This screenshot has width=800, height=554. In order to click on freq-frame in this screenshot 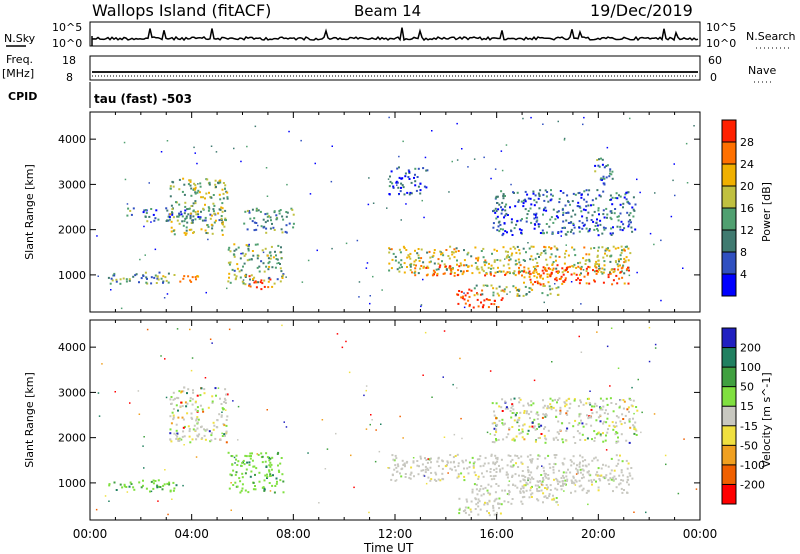, I will do `click(395, 68)`.